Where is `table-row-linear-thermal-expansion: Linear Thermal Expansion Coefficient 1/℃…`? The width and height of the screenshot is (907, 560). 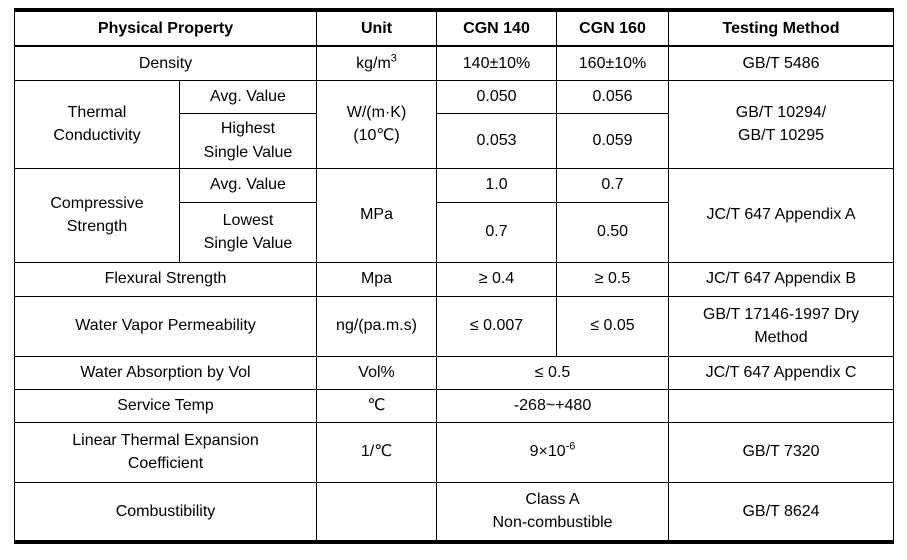 table-row-linear-thermal-expansion: Linear Thermal Expansion Coefficient 1/℃… is located at coordinates (454, 452).